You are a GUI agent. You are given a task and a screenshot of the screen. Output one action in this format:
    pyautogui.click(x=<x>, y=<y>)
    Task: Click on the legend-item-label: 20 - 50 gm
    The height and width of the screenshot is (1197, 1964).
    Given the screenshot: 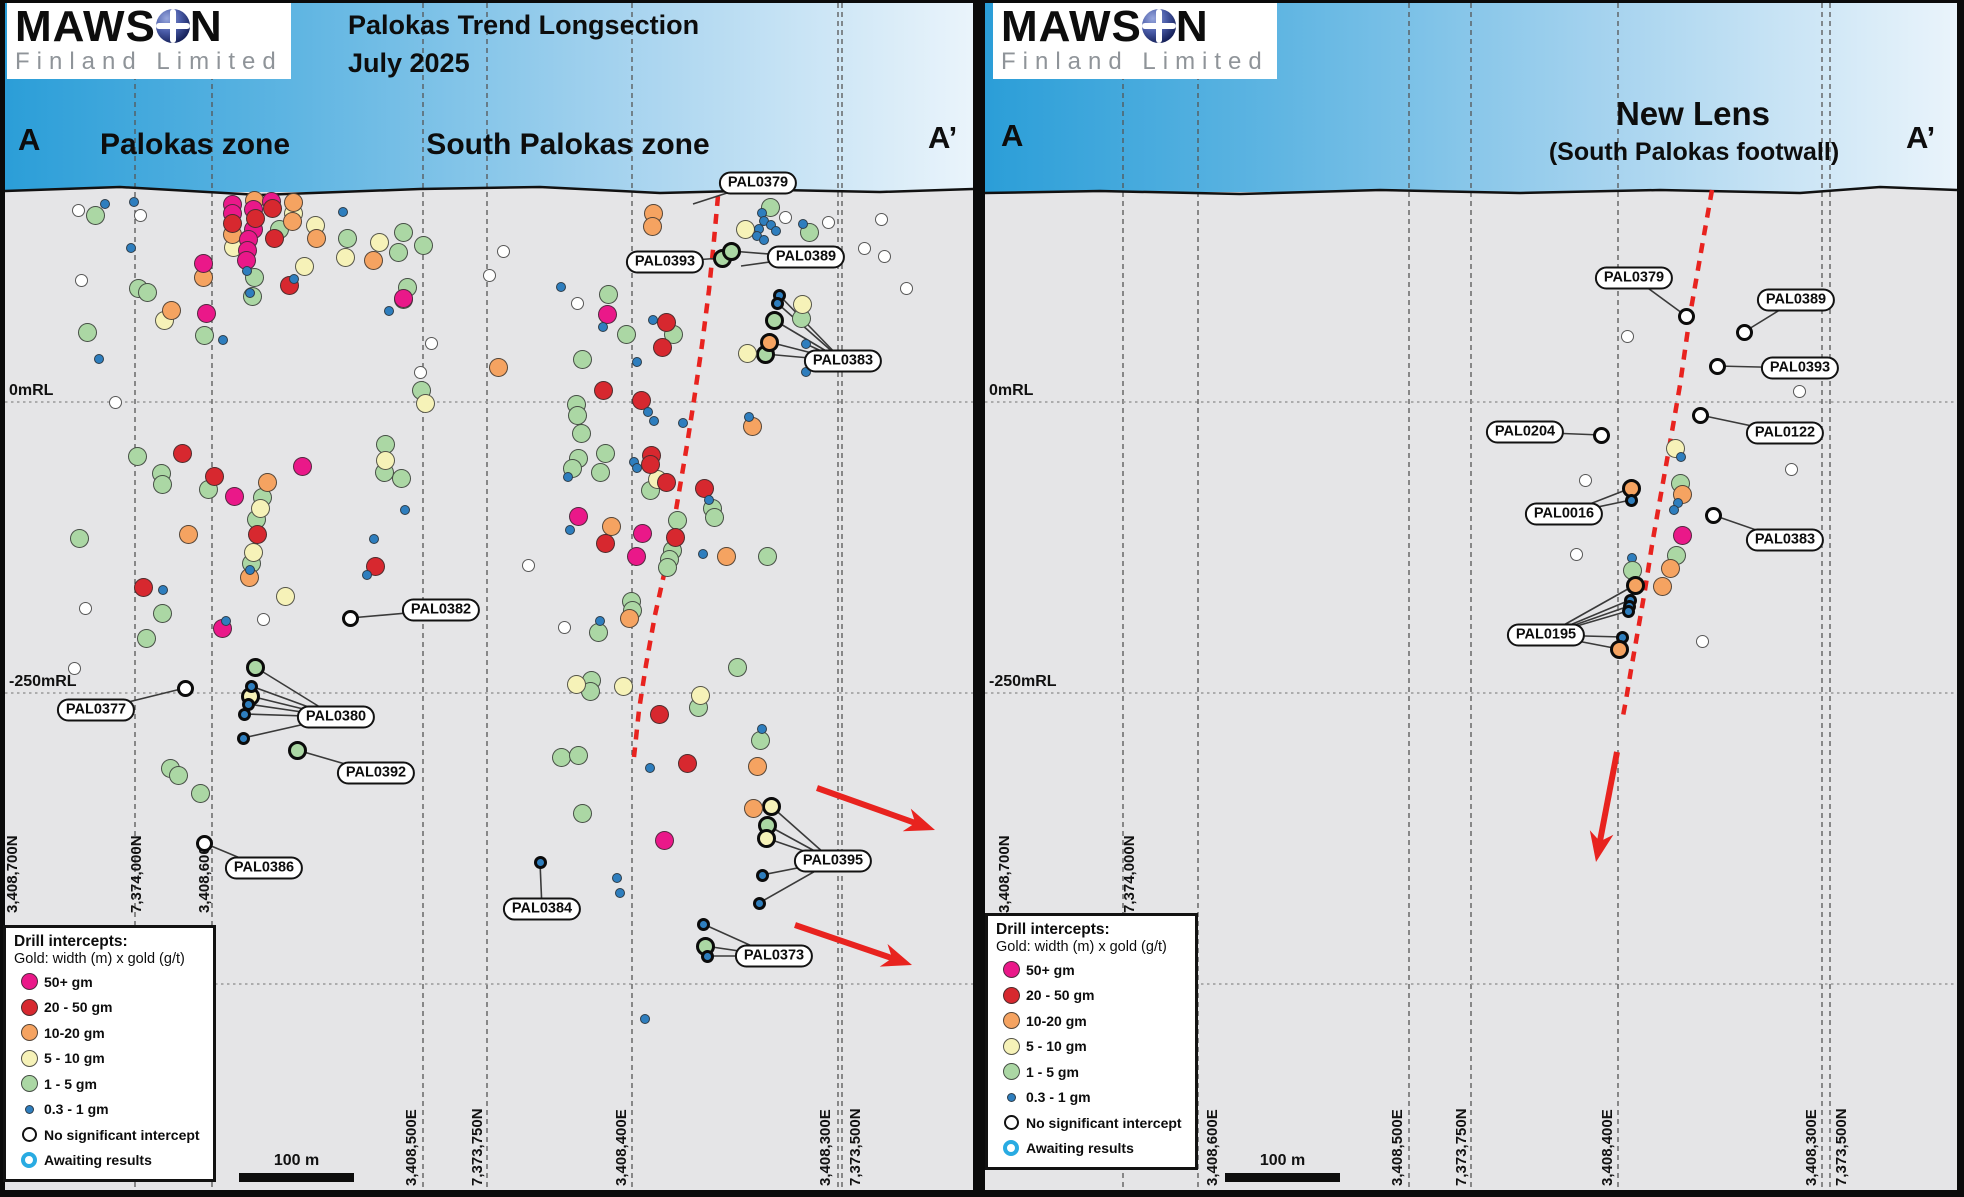 What is the action you would take?
    pyautogui.click(x=1060, y=995)
    